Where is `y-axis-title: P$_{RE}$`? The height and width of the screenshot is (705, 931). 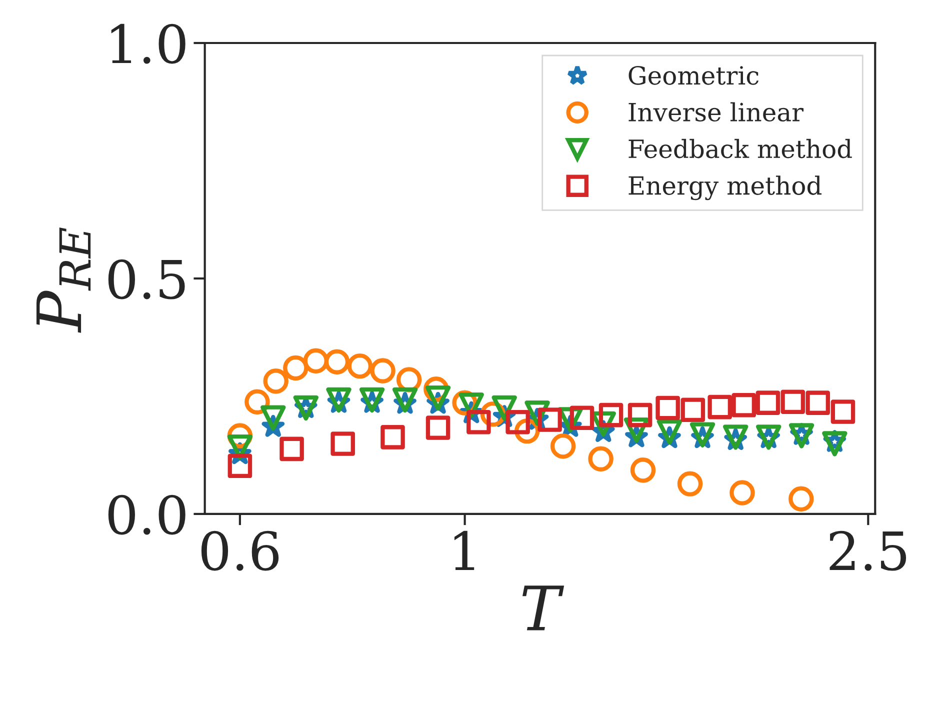
y-axis-title: P$_{RE}$ is located at coordinates (63, 280).